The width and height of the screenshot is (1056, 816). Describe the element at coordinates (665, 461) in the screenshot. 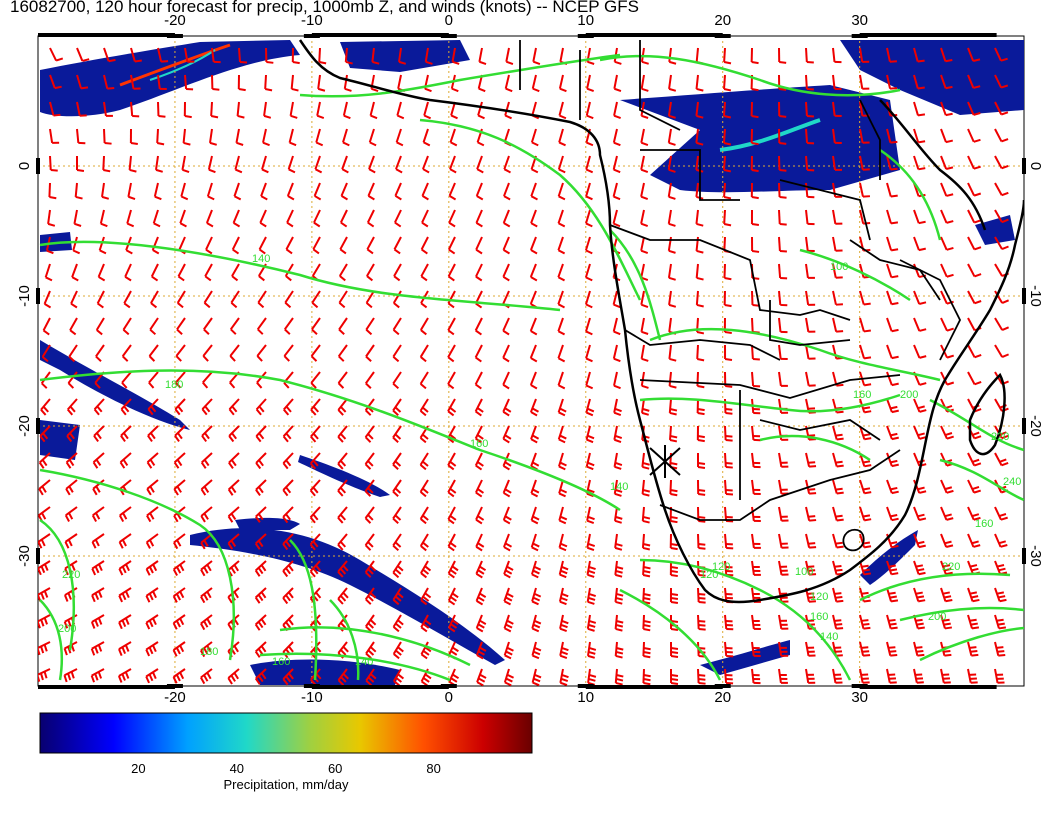

I see `station-cross-icon` at that location.